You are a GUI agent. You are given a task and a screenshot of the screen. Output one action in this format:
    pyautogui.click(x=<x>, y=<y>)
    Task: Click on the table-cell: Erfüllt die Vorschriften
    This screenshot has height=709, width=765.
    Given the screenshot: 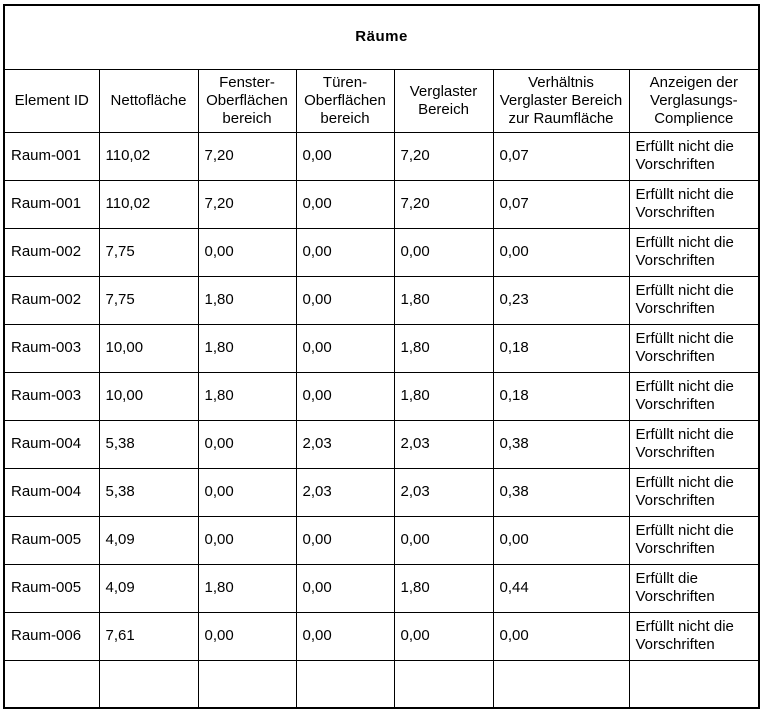 What is the action you would take?
    pyautogui.click(x=694, y=588)
    